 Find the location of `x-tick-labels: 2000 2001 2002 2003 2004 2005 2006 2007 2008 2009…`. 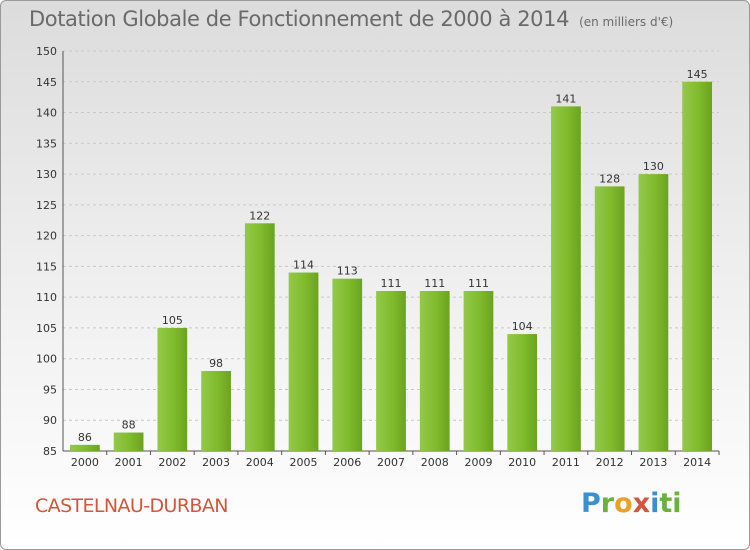

x-tick-labels: 2000 2001 2002 2003 2004 2005 2006 2007 2008 2009… is located at coordinates (391, 462).